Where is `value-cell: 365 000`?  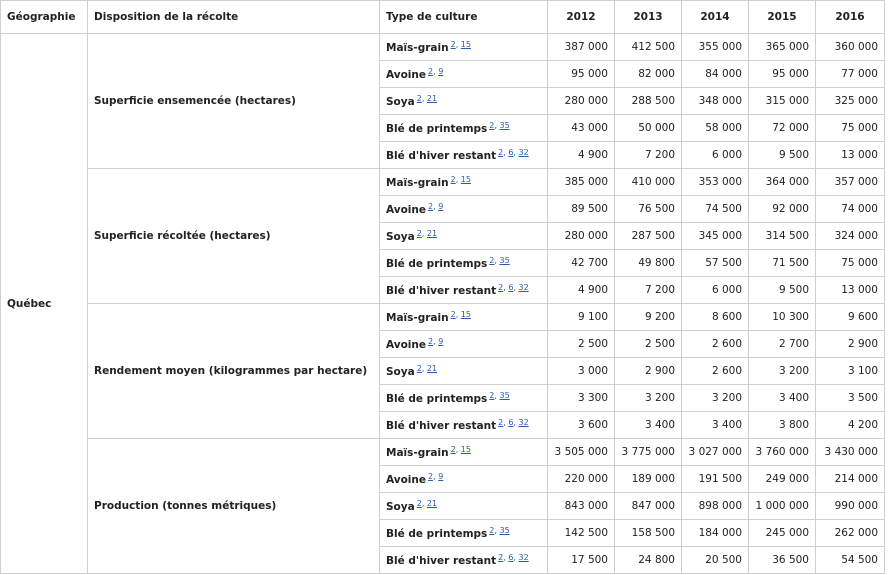
value-cell: 365 000 is located at coordinates (782, 47).